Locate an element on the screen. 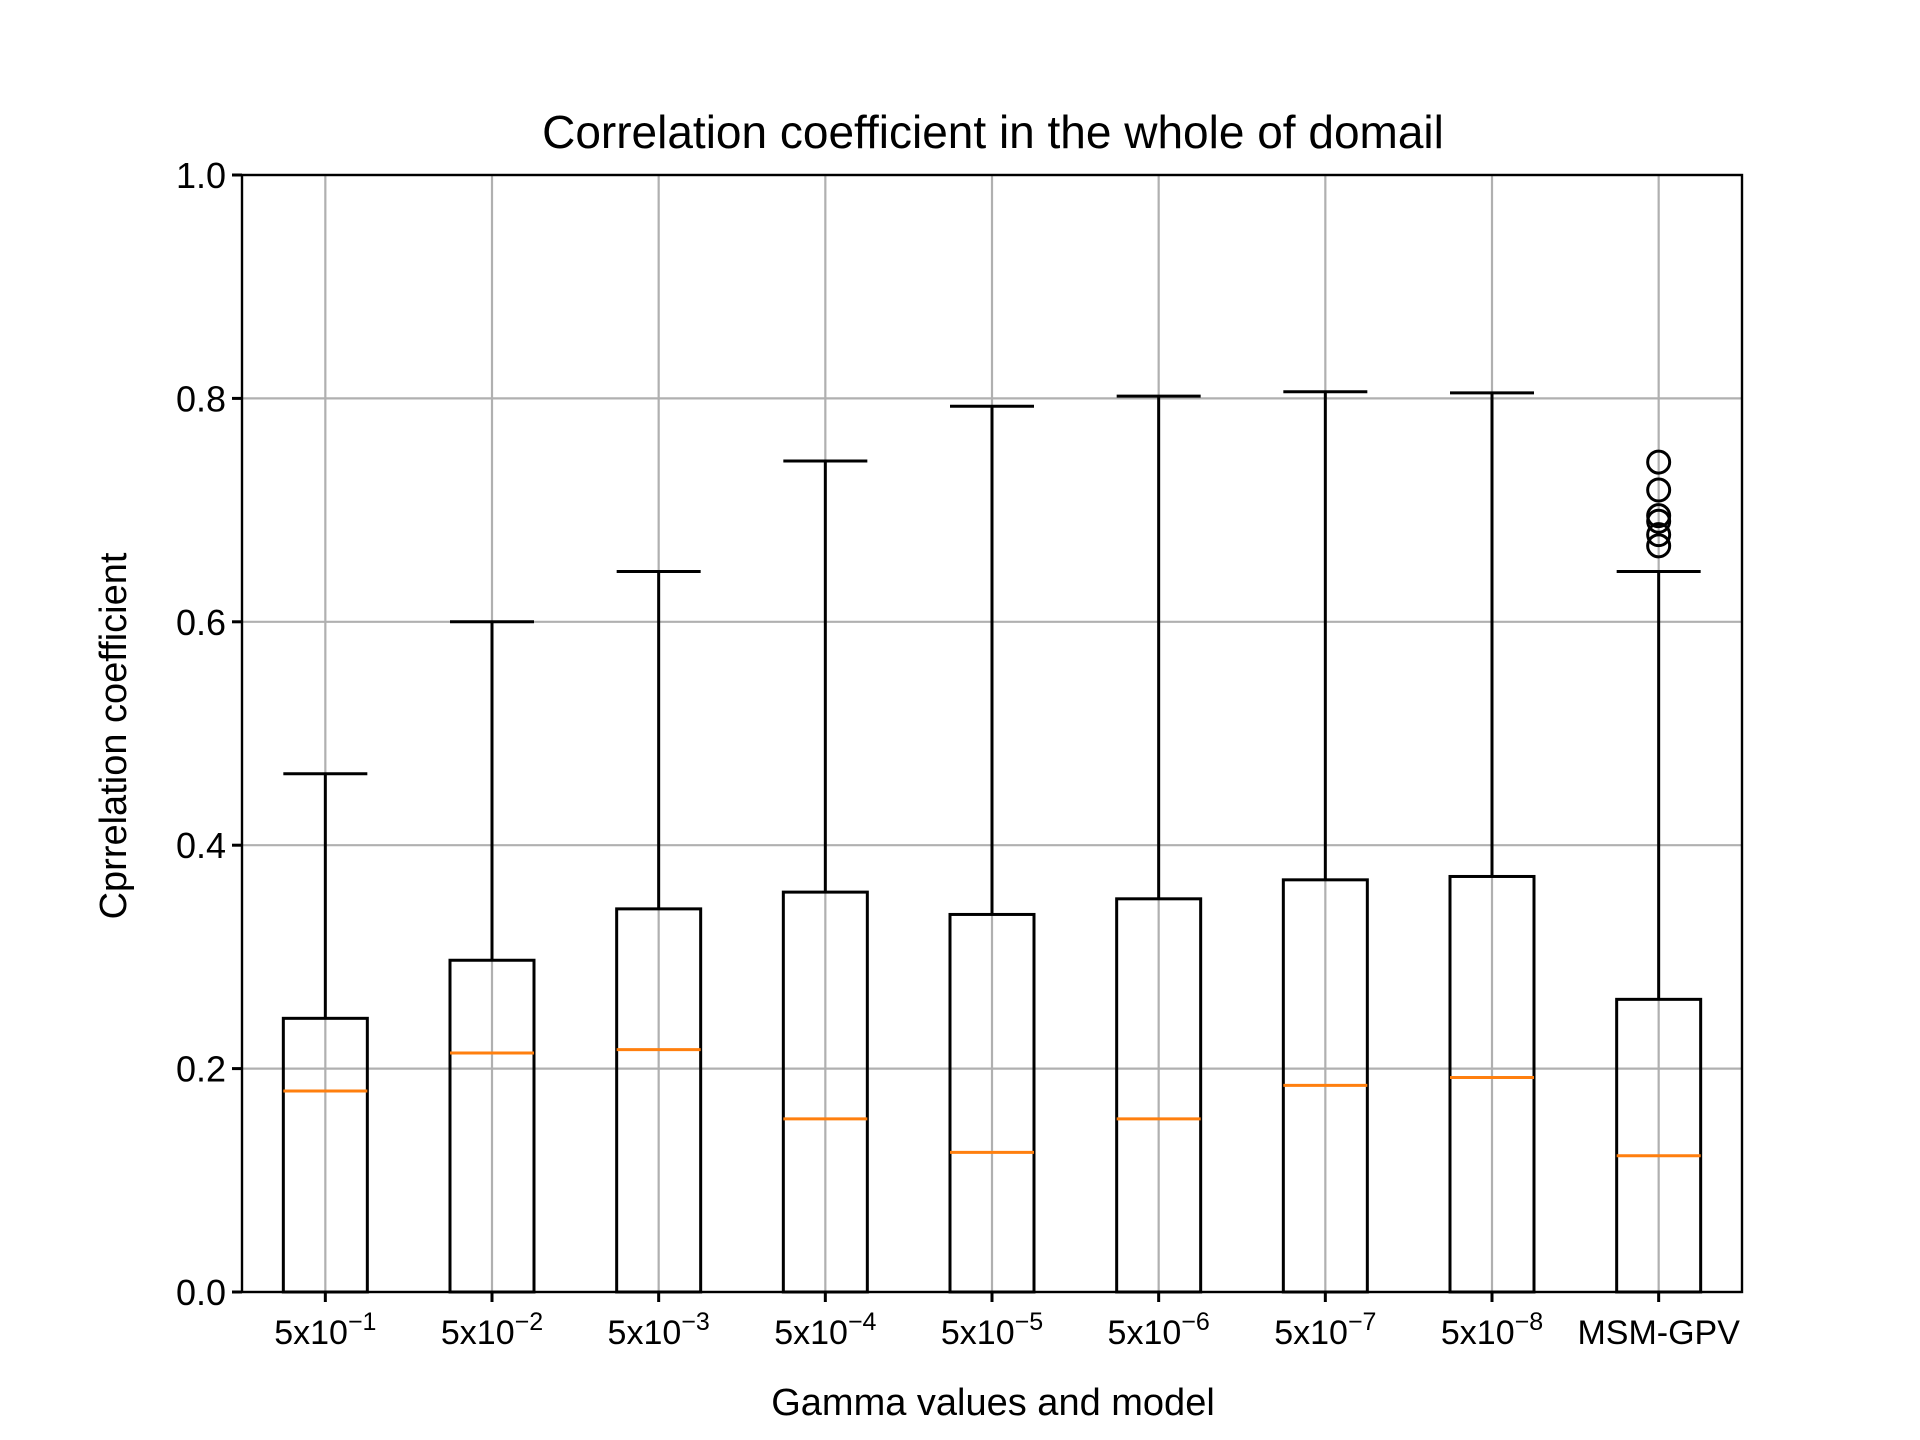 The image size is (1920, 1440). x-tick-label-base: MSM-GPV is located at coordinates (1658, 1333).